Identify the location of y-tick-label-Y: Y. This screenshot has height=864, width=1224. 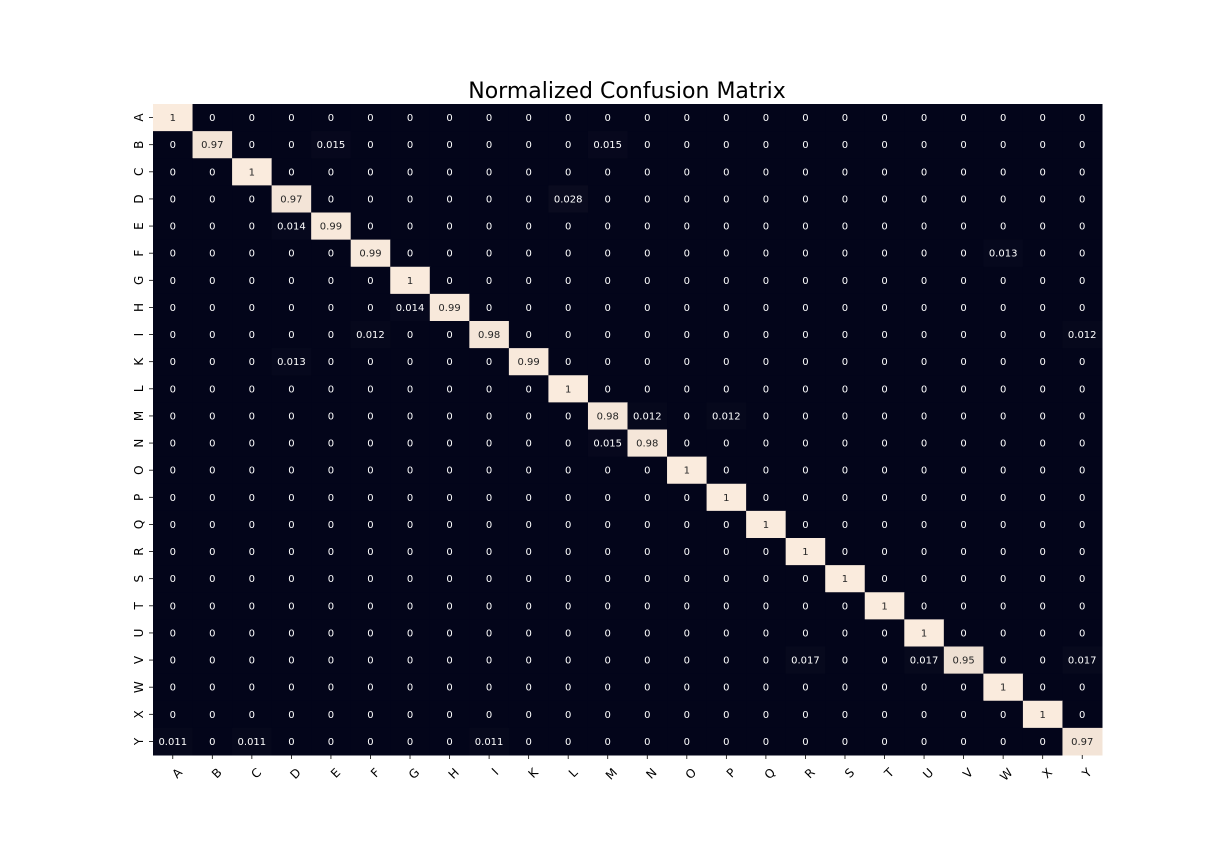
(139, 741).